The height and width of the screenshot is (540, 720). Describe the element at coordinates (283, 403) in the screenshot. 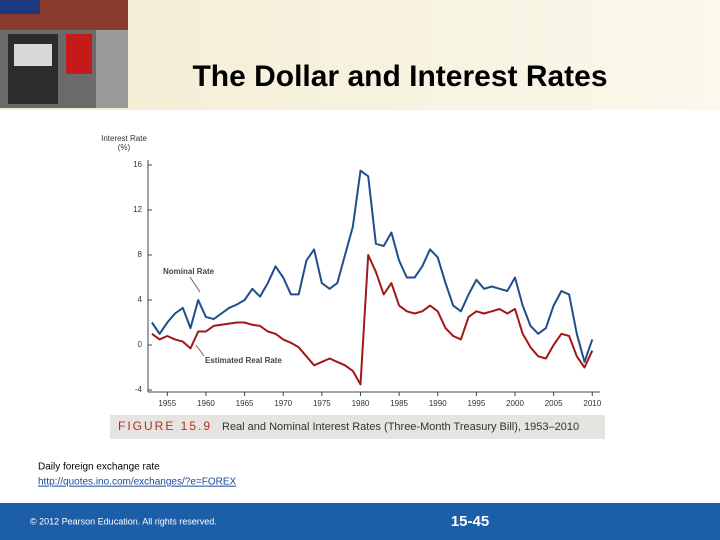

I see `x-tick-label: 1970` at that location.